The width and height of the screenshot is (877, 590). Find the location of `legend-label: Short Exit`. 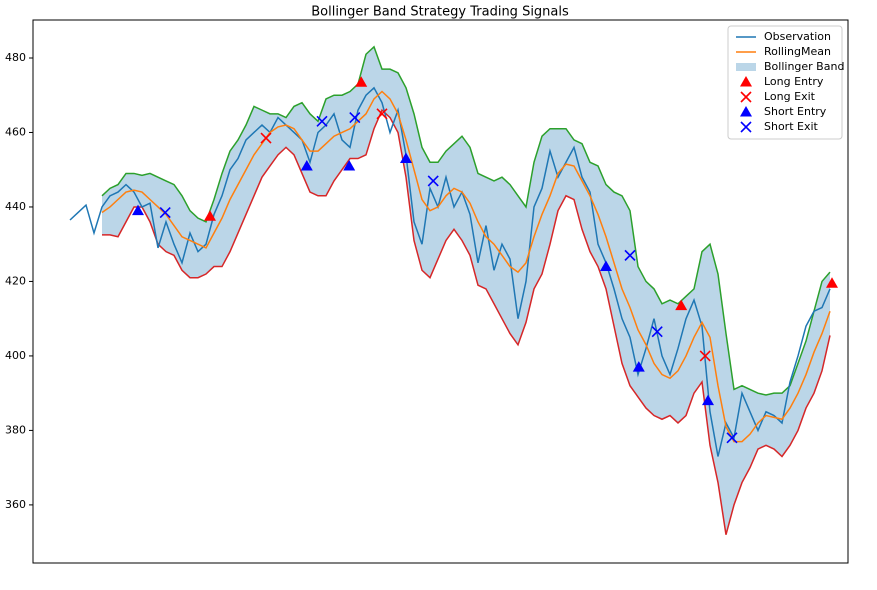

legend-label: Short Exit is located at coordinates (791, 126).